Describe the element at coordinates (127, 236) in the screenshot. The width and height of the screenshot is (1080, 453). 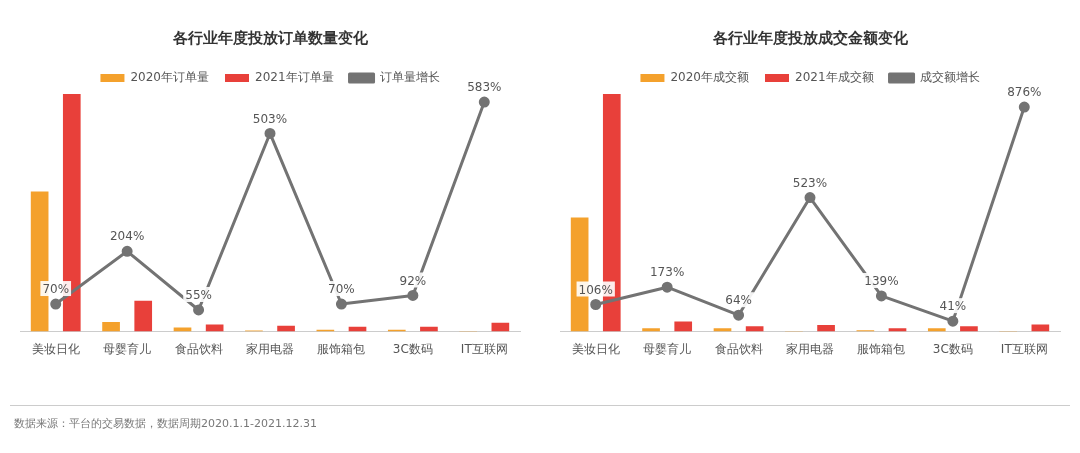
I see `annotation: 204%` at that location.